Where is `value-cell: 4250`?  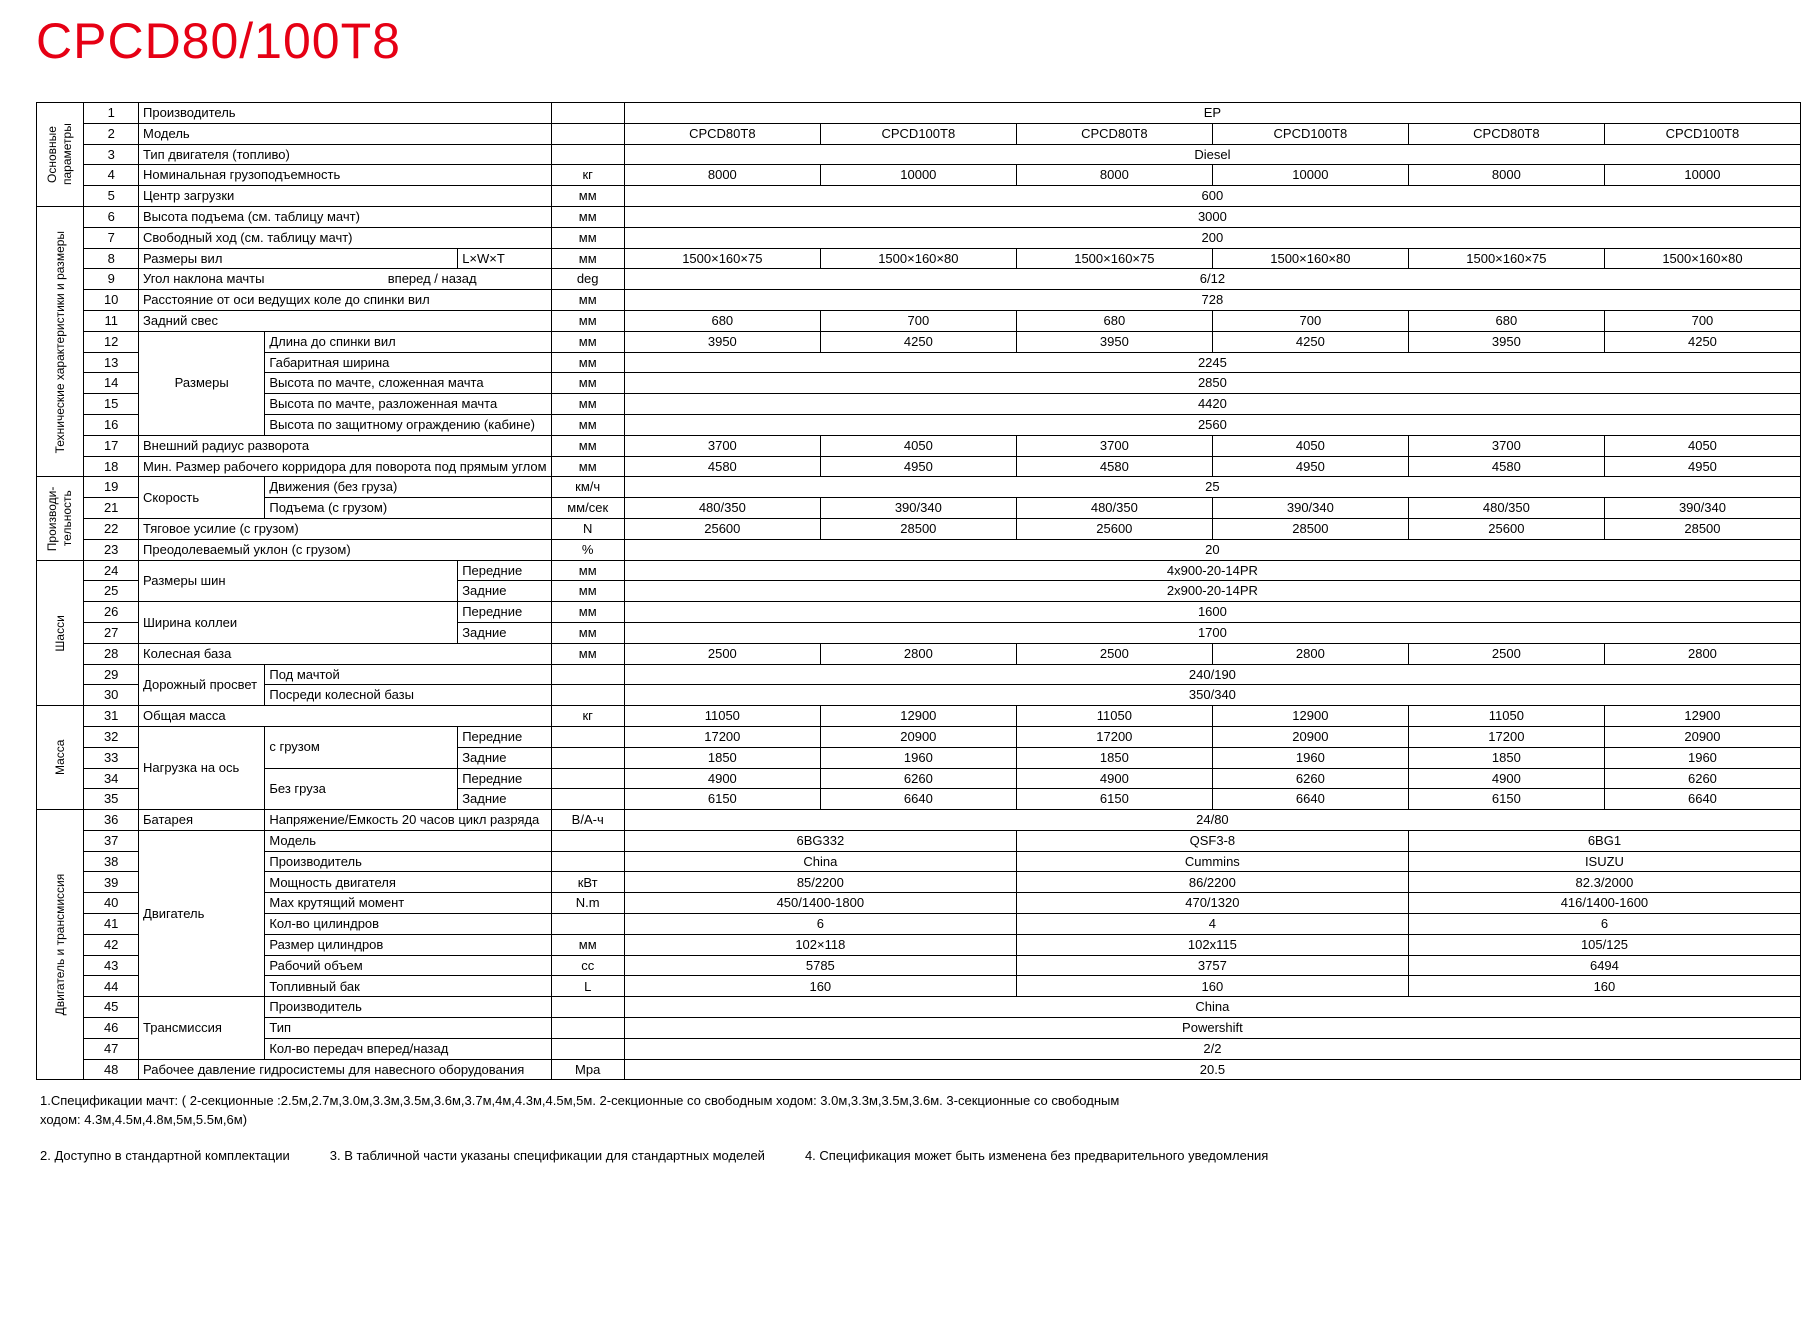
value-cell: 4250 is located at coordinates (918, 341).